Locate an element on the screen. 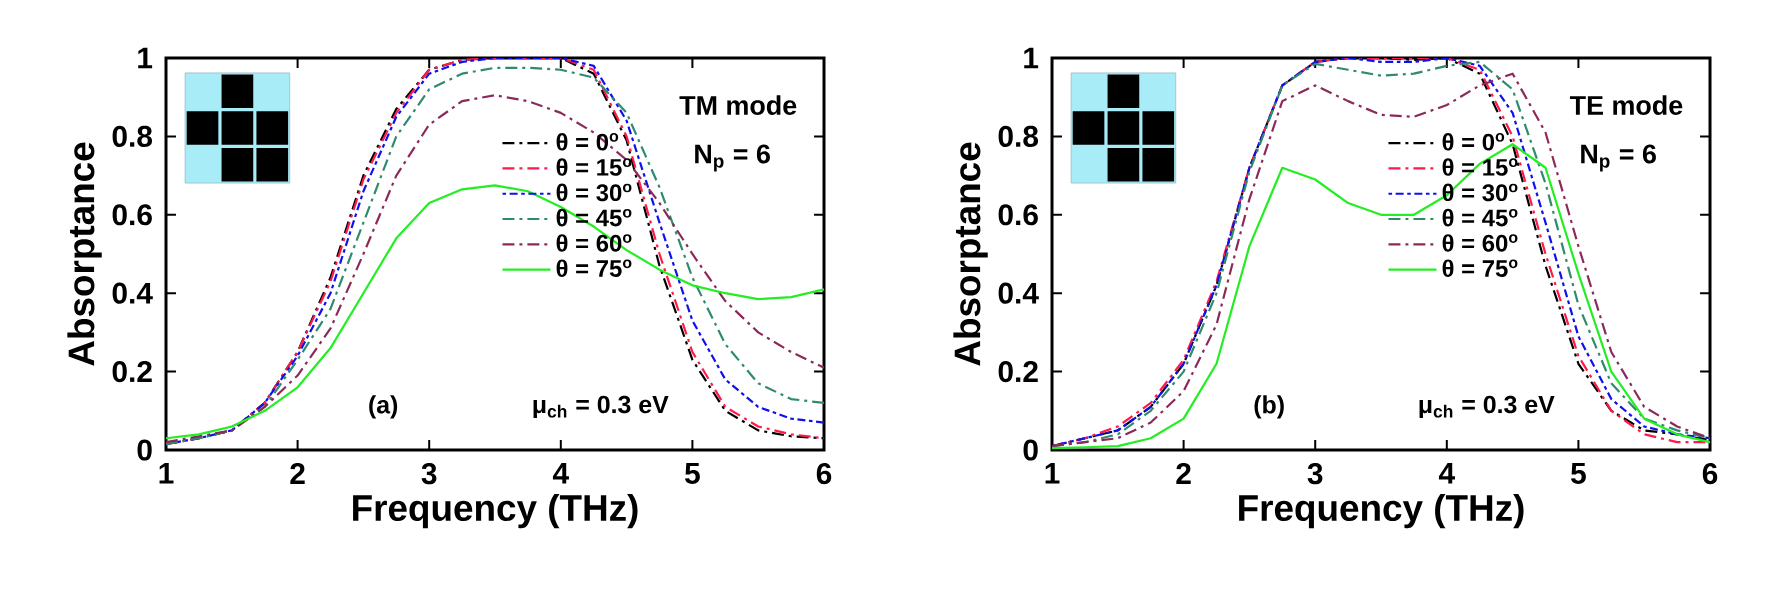 Image resolution: width=1773 pixels, height=592 pixels. annotation: TM mode is located at coordinates (738, 105).